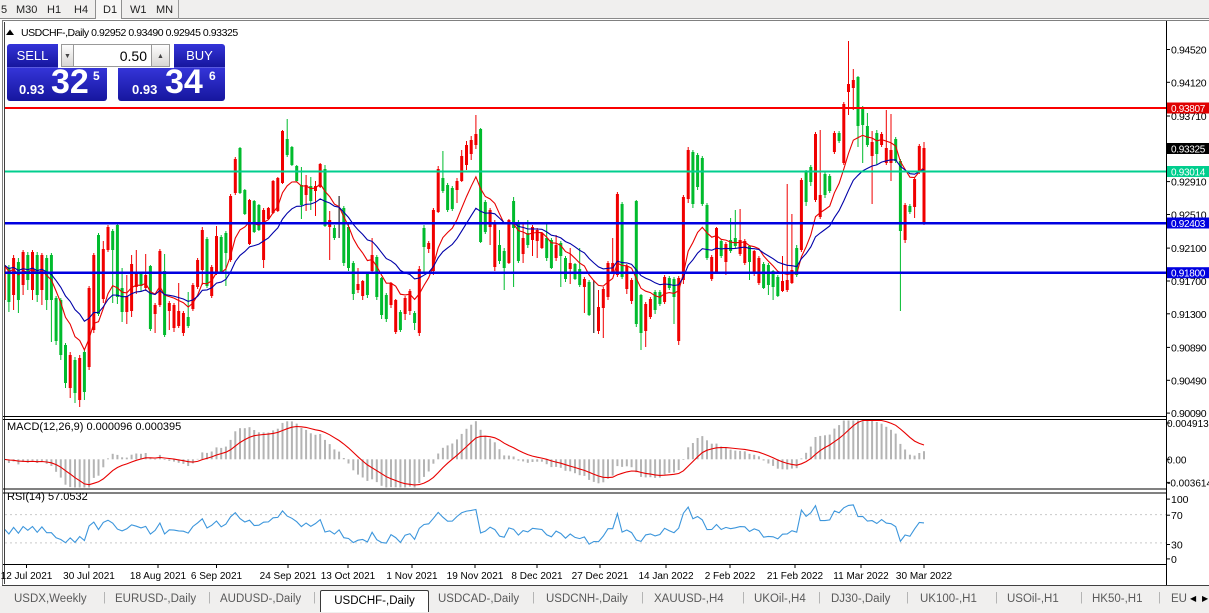 The height and width of the screenshot is (613, 1209). What do you see at coordinates (1188, 224) in the screenshot?
I see `svg-text: 0.92403` at bounding box center [1188, 224].